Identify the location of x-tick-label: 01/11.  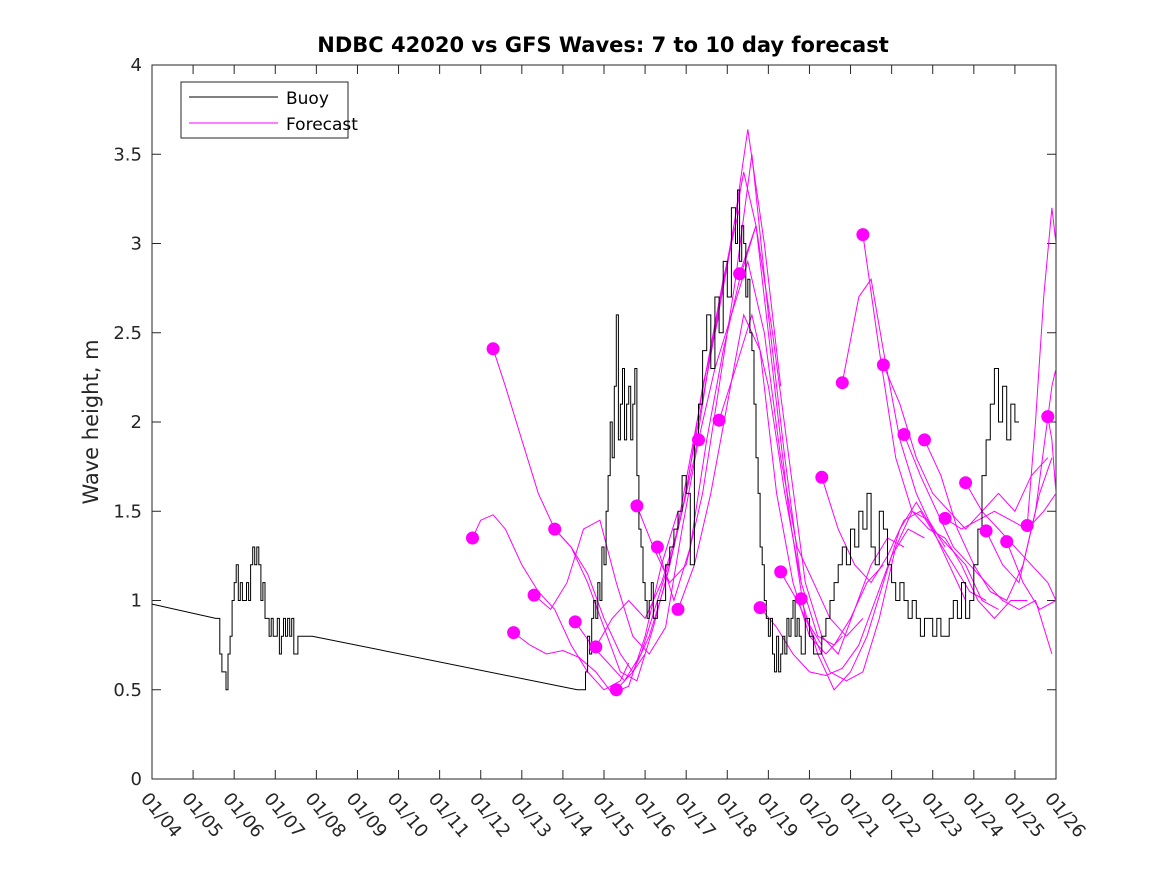
(448, 815).